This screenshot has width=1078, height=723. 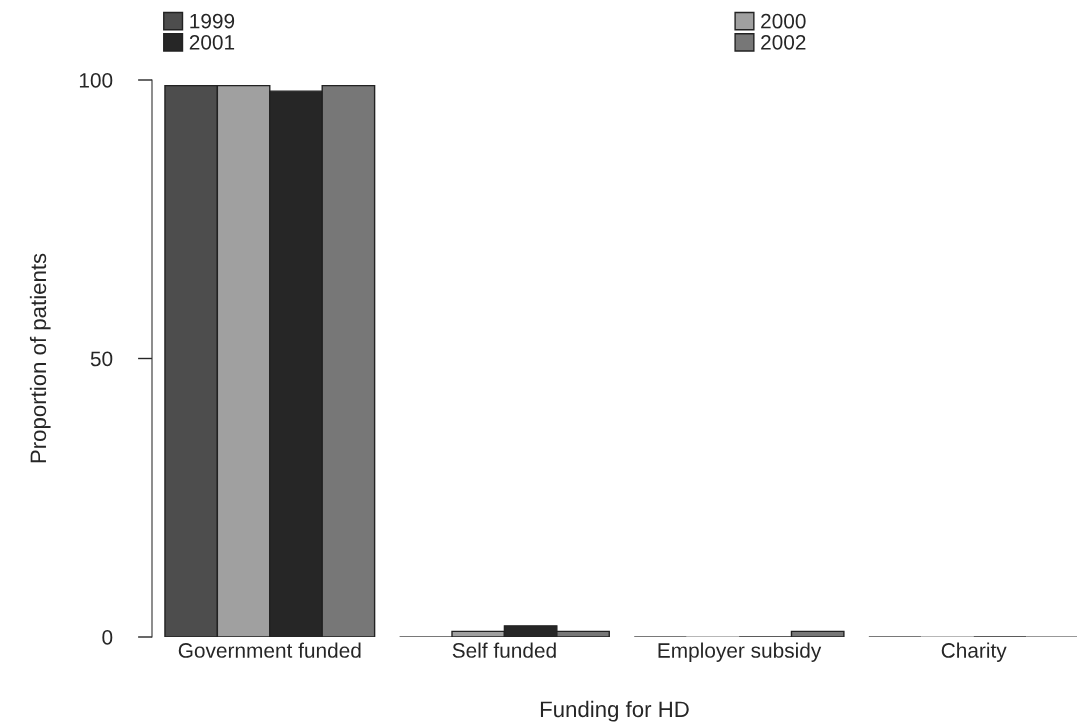 I want to click on x-tick-label: Employer subsidy, so click(x=740, y=652).